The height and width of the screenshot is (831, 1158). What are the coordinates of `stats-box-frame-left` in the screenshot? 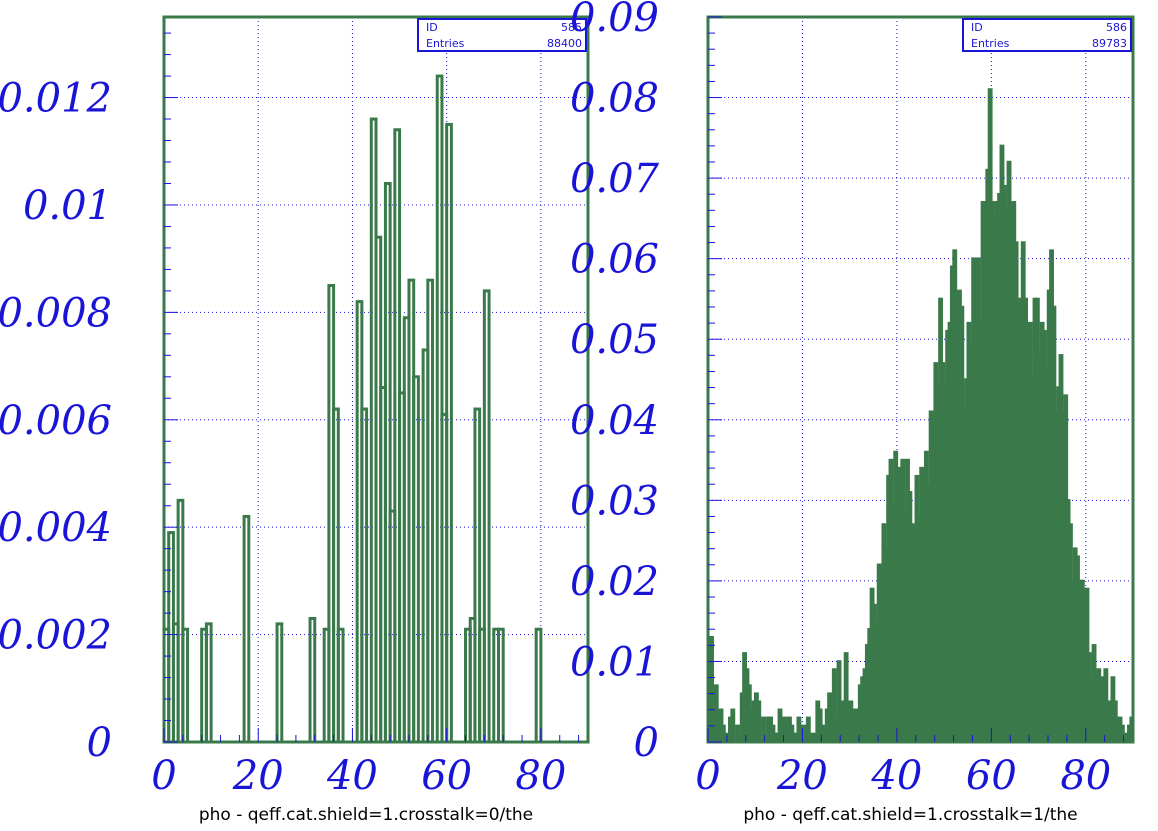 It's located at (502, 35).